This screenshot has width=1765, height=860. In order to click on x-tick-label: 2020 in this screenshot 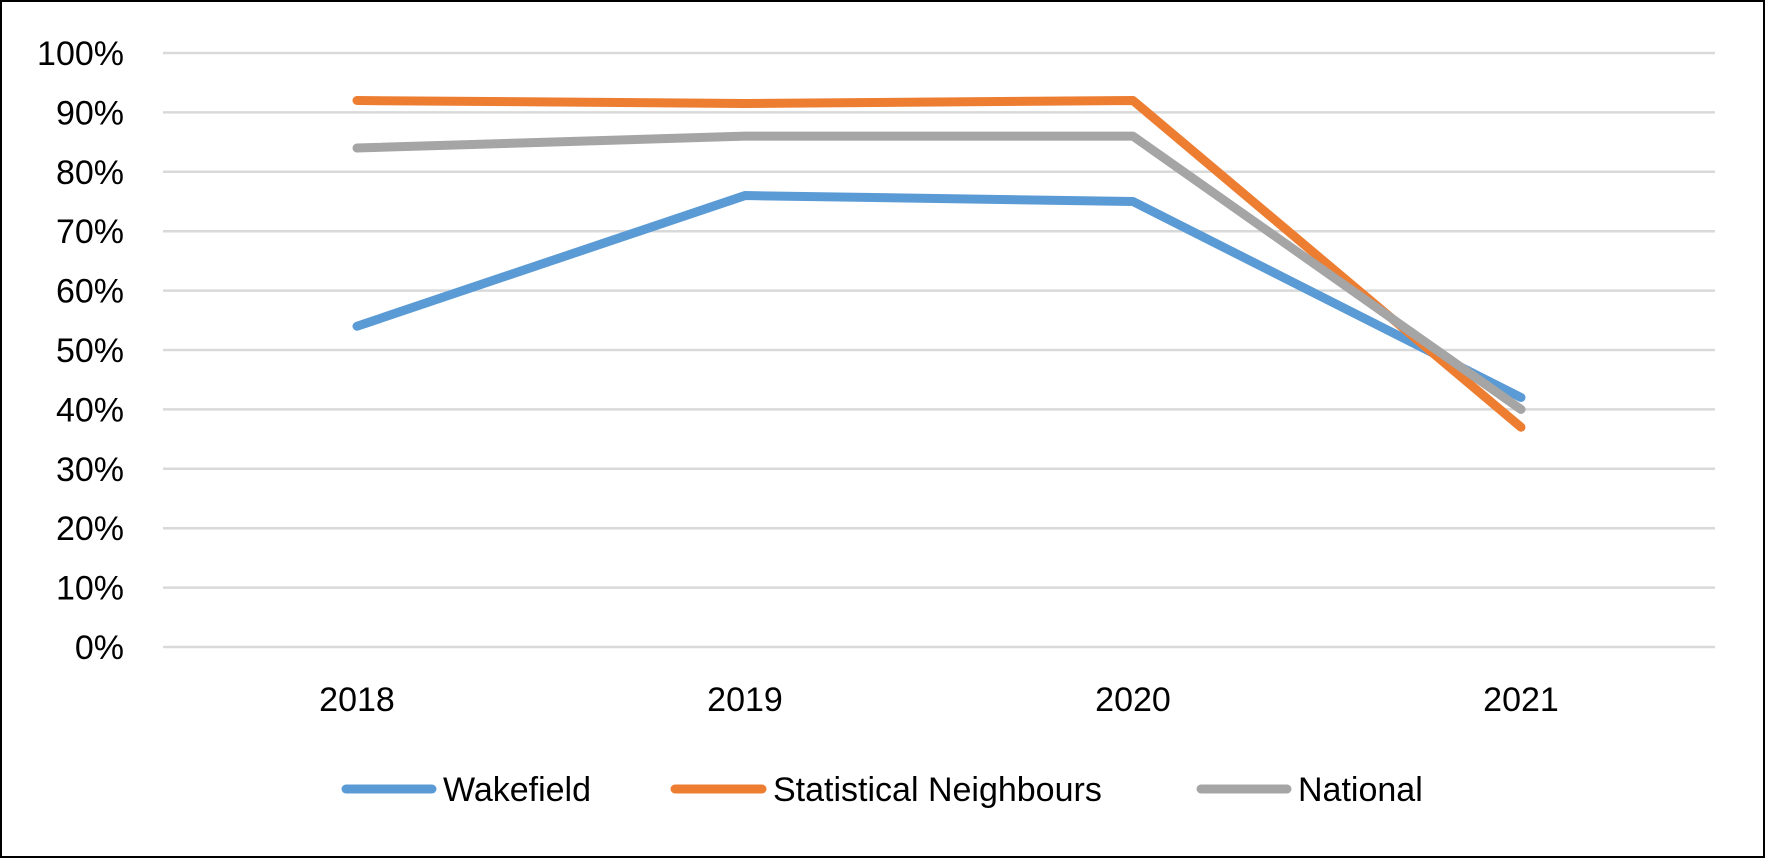, I will do `click(1133, 700)`.